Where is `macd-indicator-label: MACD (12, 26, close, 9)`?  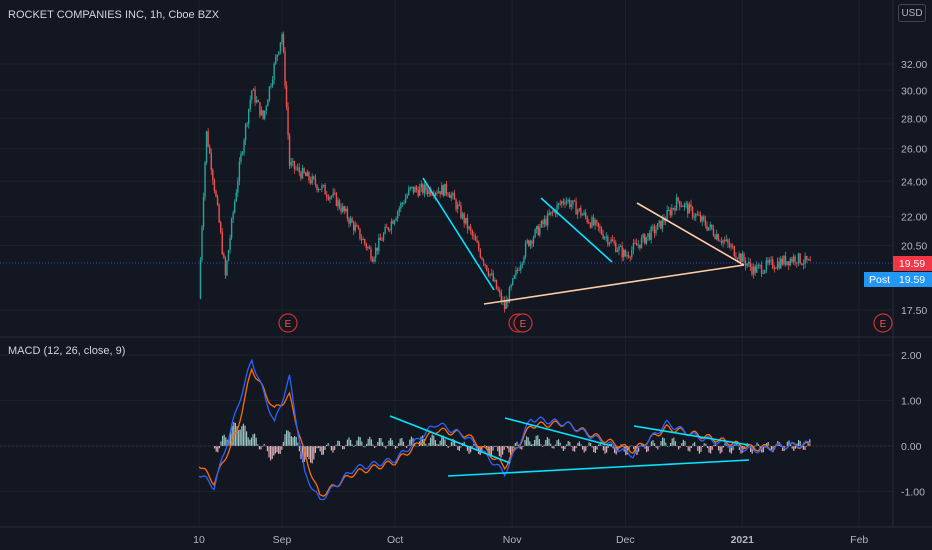 macd-indicator-label: MACD (12, 26, close, 9) is located at coordinates (67, 351).